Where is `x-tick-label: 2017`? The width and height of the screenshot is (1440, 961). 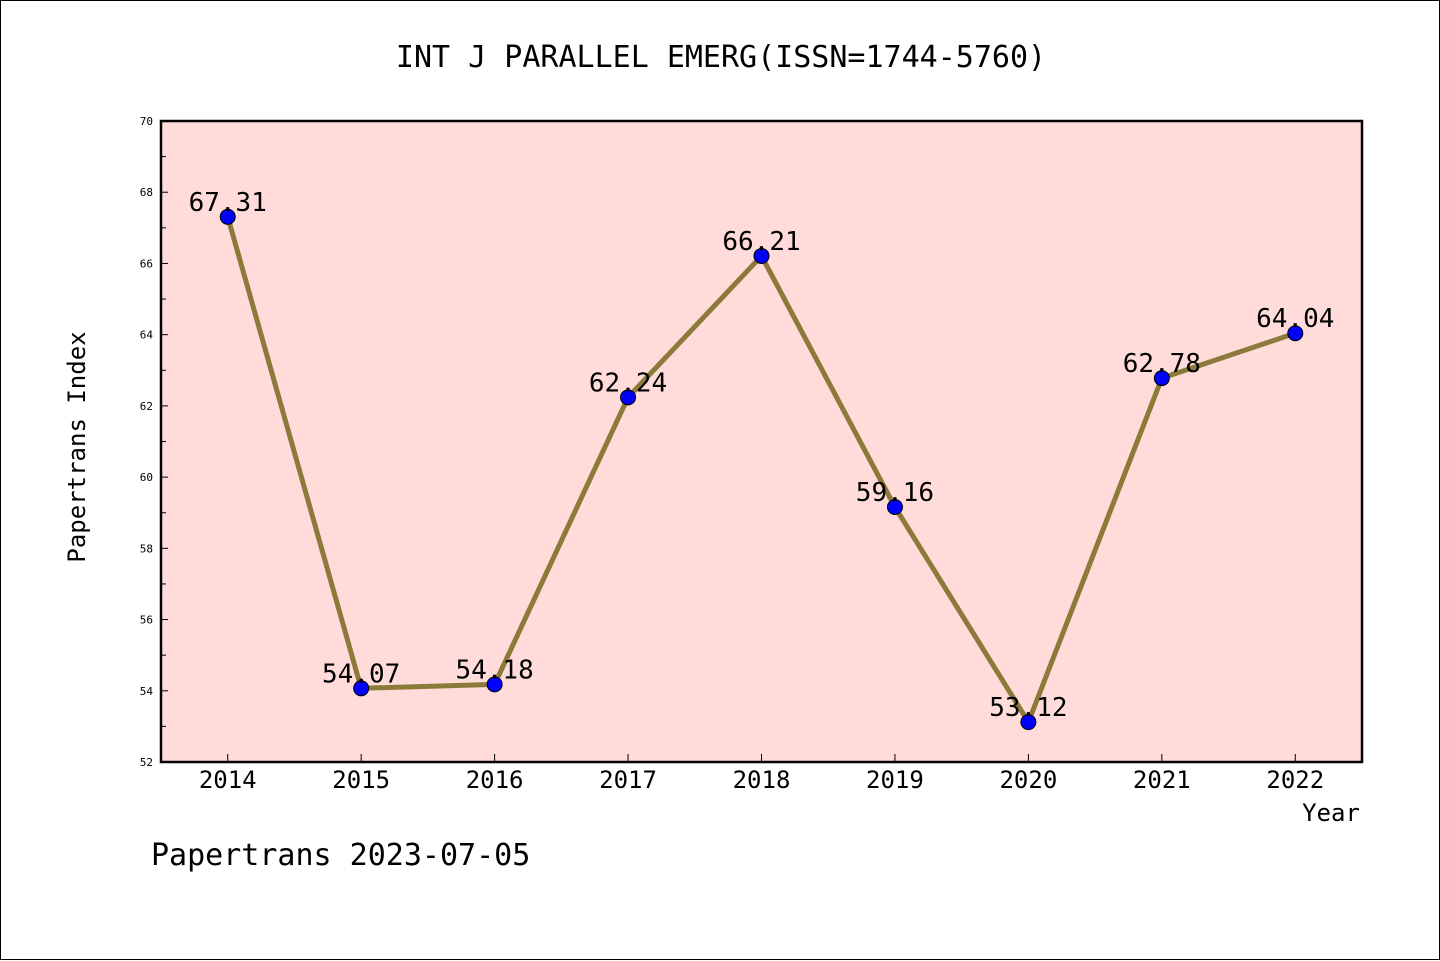 x-tick-label: 2017 is located at coordinates (628, 780).